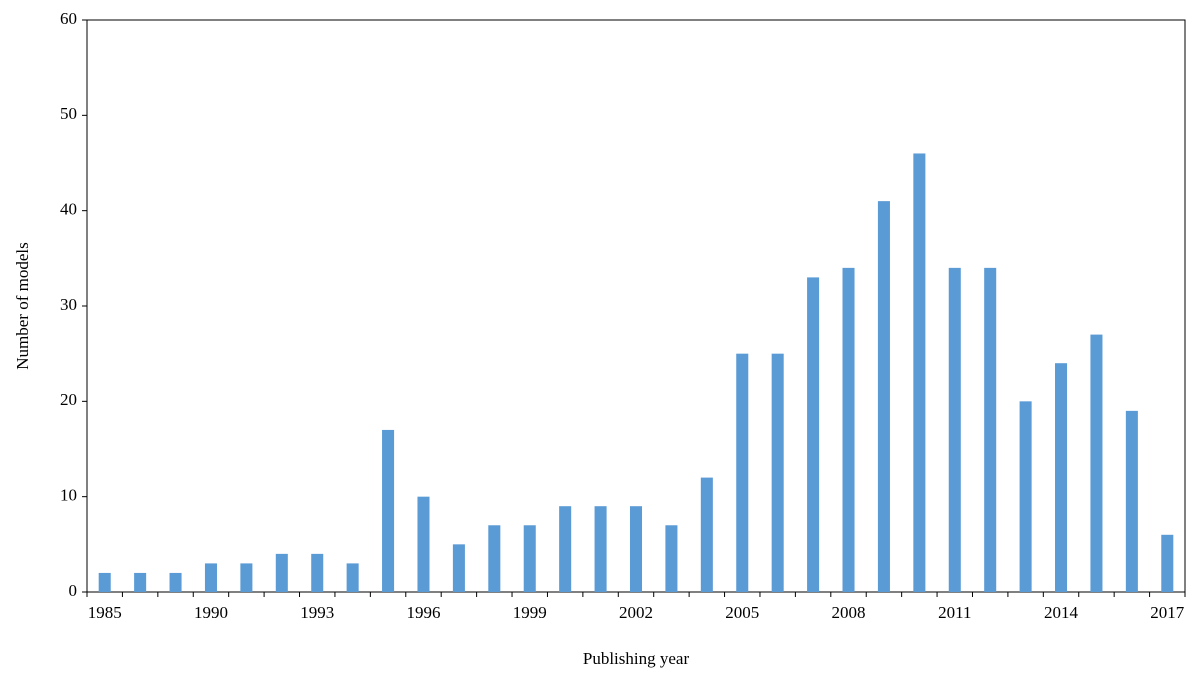 Image resolution: width=1200 pixels, height=675 pixels. Describe the element at coordinates (211, 612) in the screenshot. I see `x-tick-label: 1990` at that location.